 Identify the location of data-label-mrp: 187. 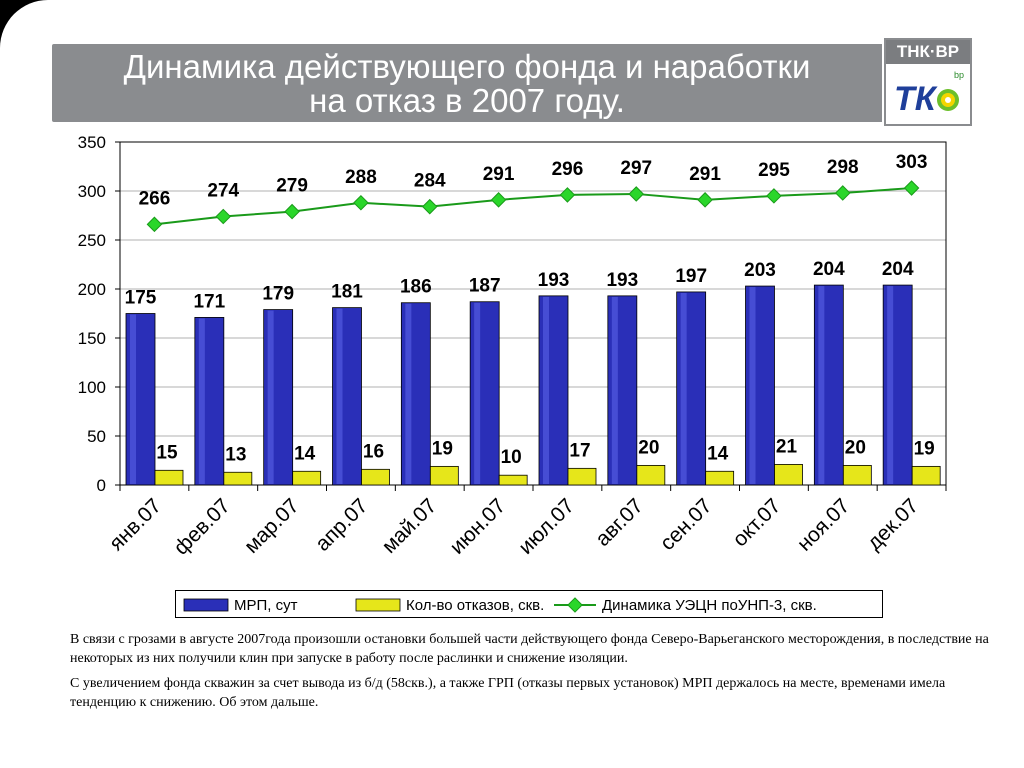
(485, 286).